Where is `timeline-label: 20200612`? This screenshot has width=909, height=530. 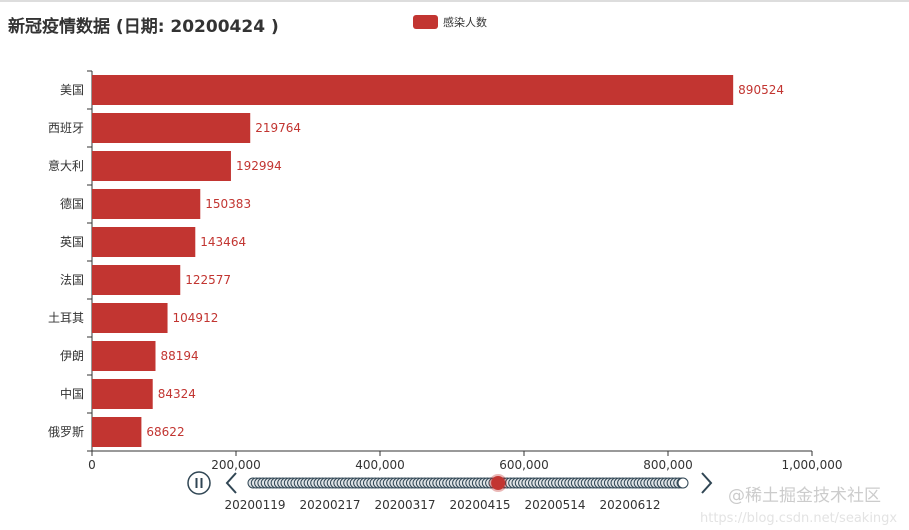
timeline-label: 20200612 is located at coordinates (629, 505).